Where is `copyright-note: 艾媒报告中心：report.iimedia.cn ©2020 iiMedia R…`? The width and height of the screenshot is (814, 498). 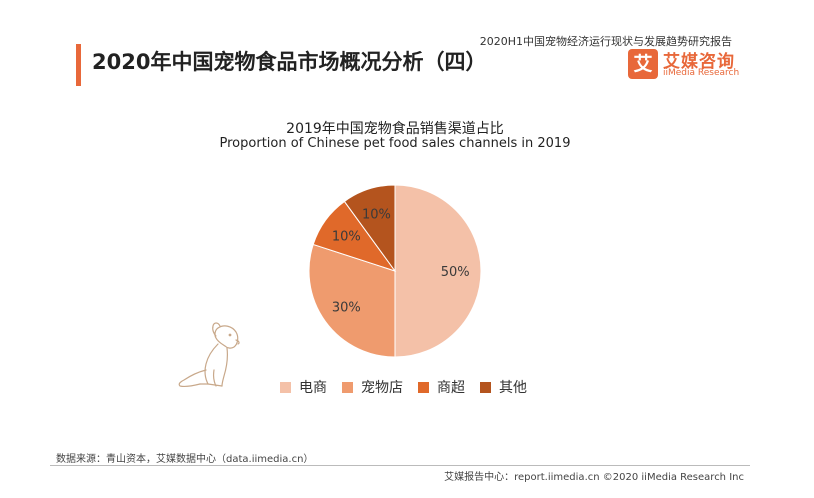 copyright-note: 艾媒报告中心：report.iimedia.cn ©2020 iiMedia R… is located at coordinates (594, 477).